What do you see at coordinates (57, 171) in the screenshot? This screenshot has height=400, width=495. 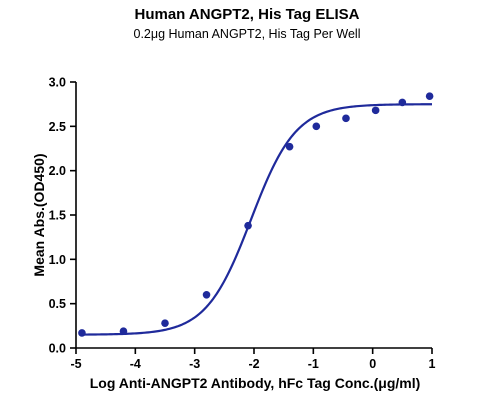 I see `y-tick-label: 2.0` at bounding box center [57, 171].